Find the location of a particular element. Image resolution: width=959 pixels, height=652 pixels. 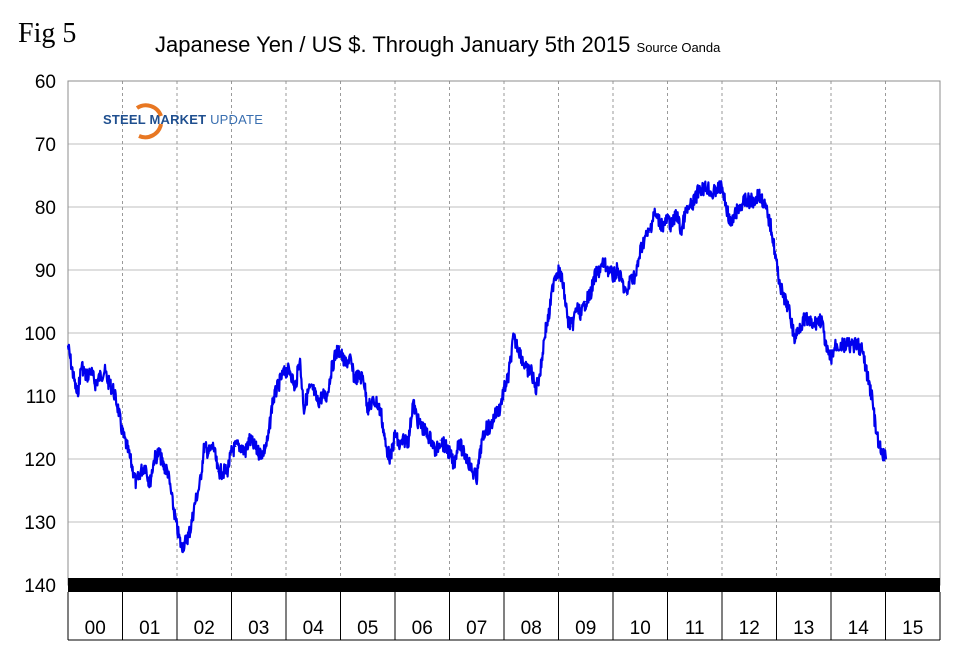

x-tick-label: 11 is located at coordinates (695, 628).